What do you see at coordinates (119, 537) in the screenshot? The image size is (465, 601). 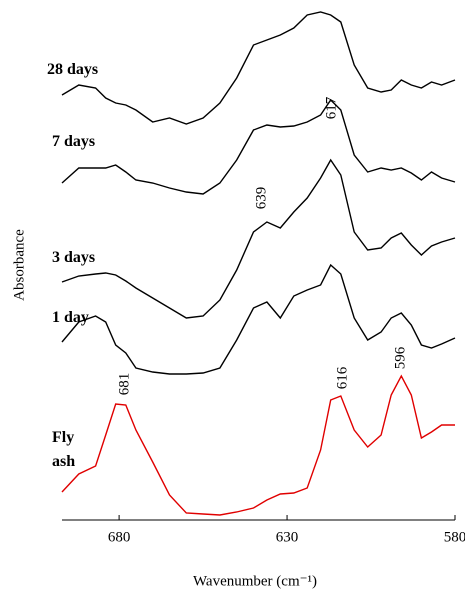 I see `x-tick-label: 680` at bounding box center [119, 537].